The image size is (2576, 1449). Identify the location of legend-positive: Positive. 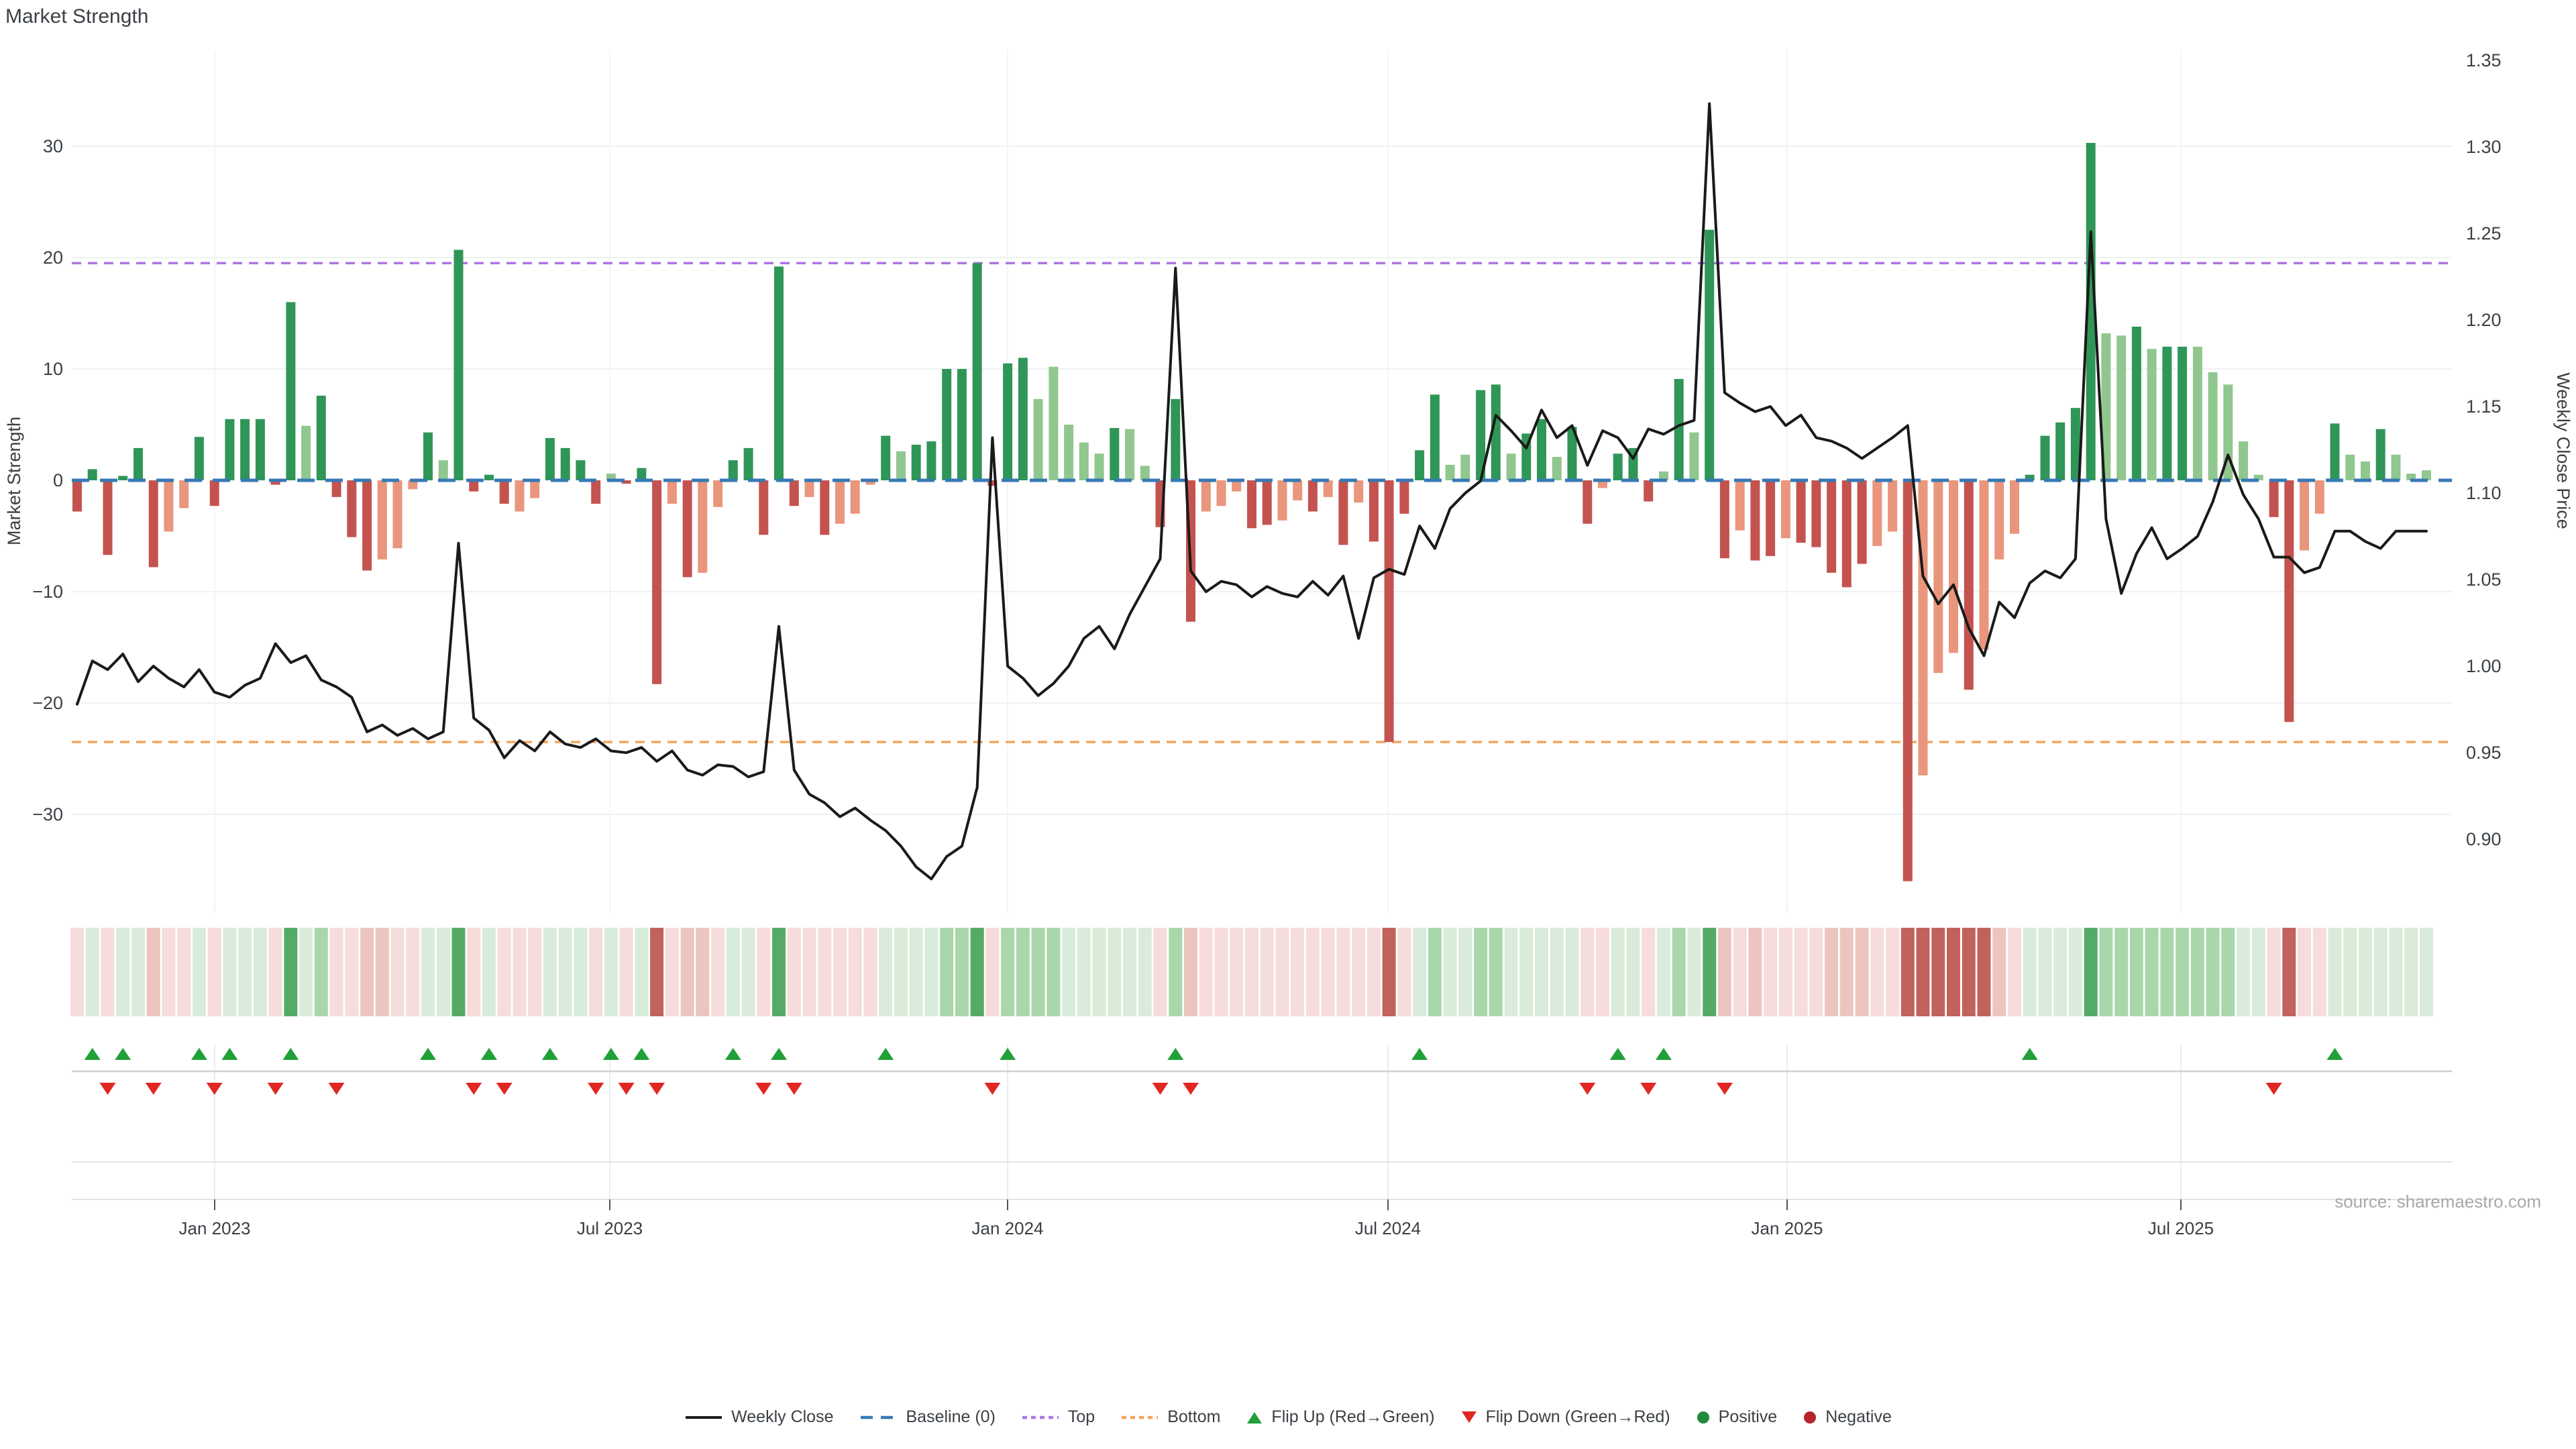
(1736, 1417).